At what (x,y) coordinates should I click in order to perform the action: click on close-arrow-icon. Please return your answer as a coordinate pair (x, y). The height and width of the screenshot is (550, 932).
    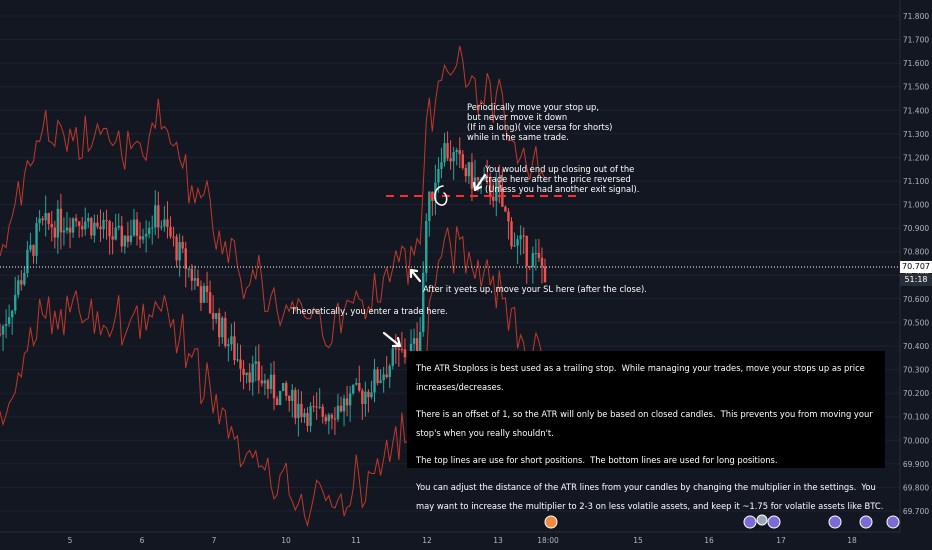
    Looking at the image, I should click on (479, 182).